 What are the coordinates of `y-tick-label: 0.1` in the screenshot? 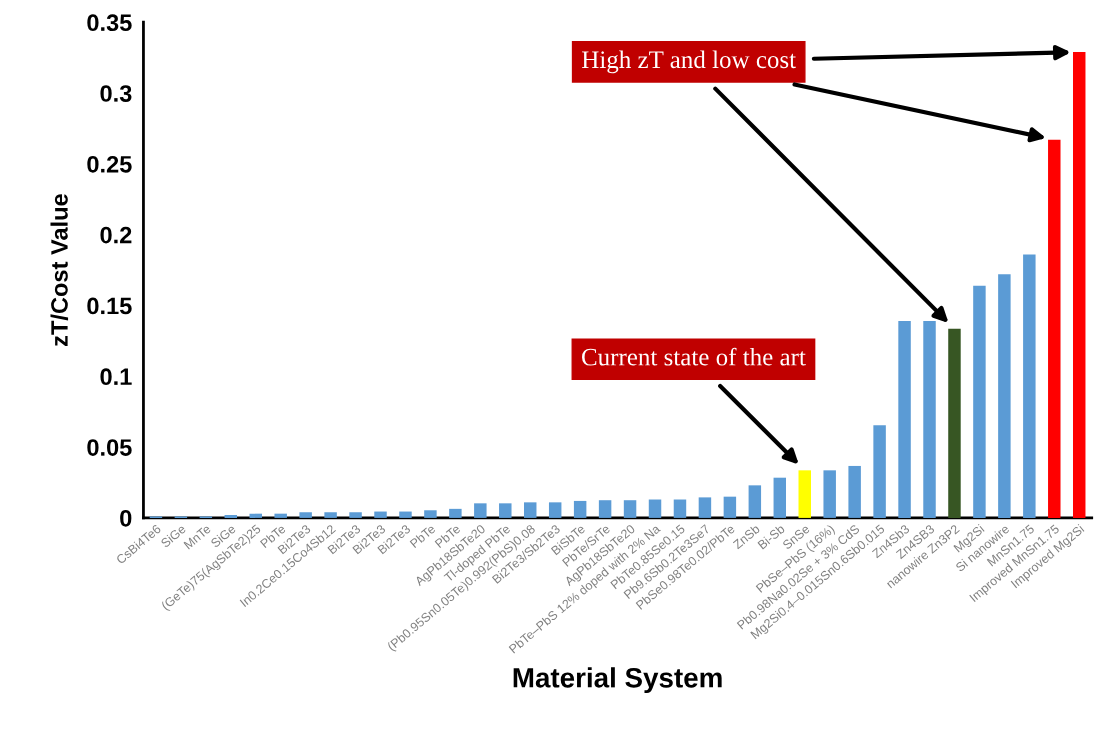 It's located at (116, 377).